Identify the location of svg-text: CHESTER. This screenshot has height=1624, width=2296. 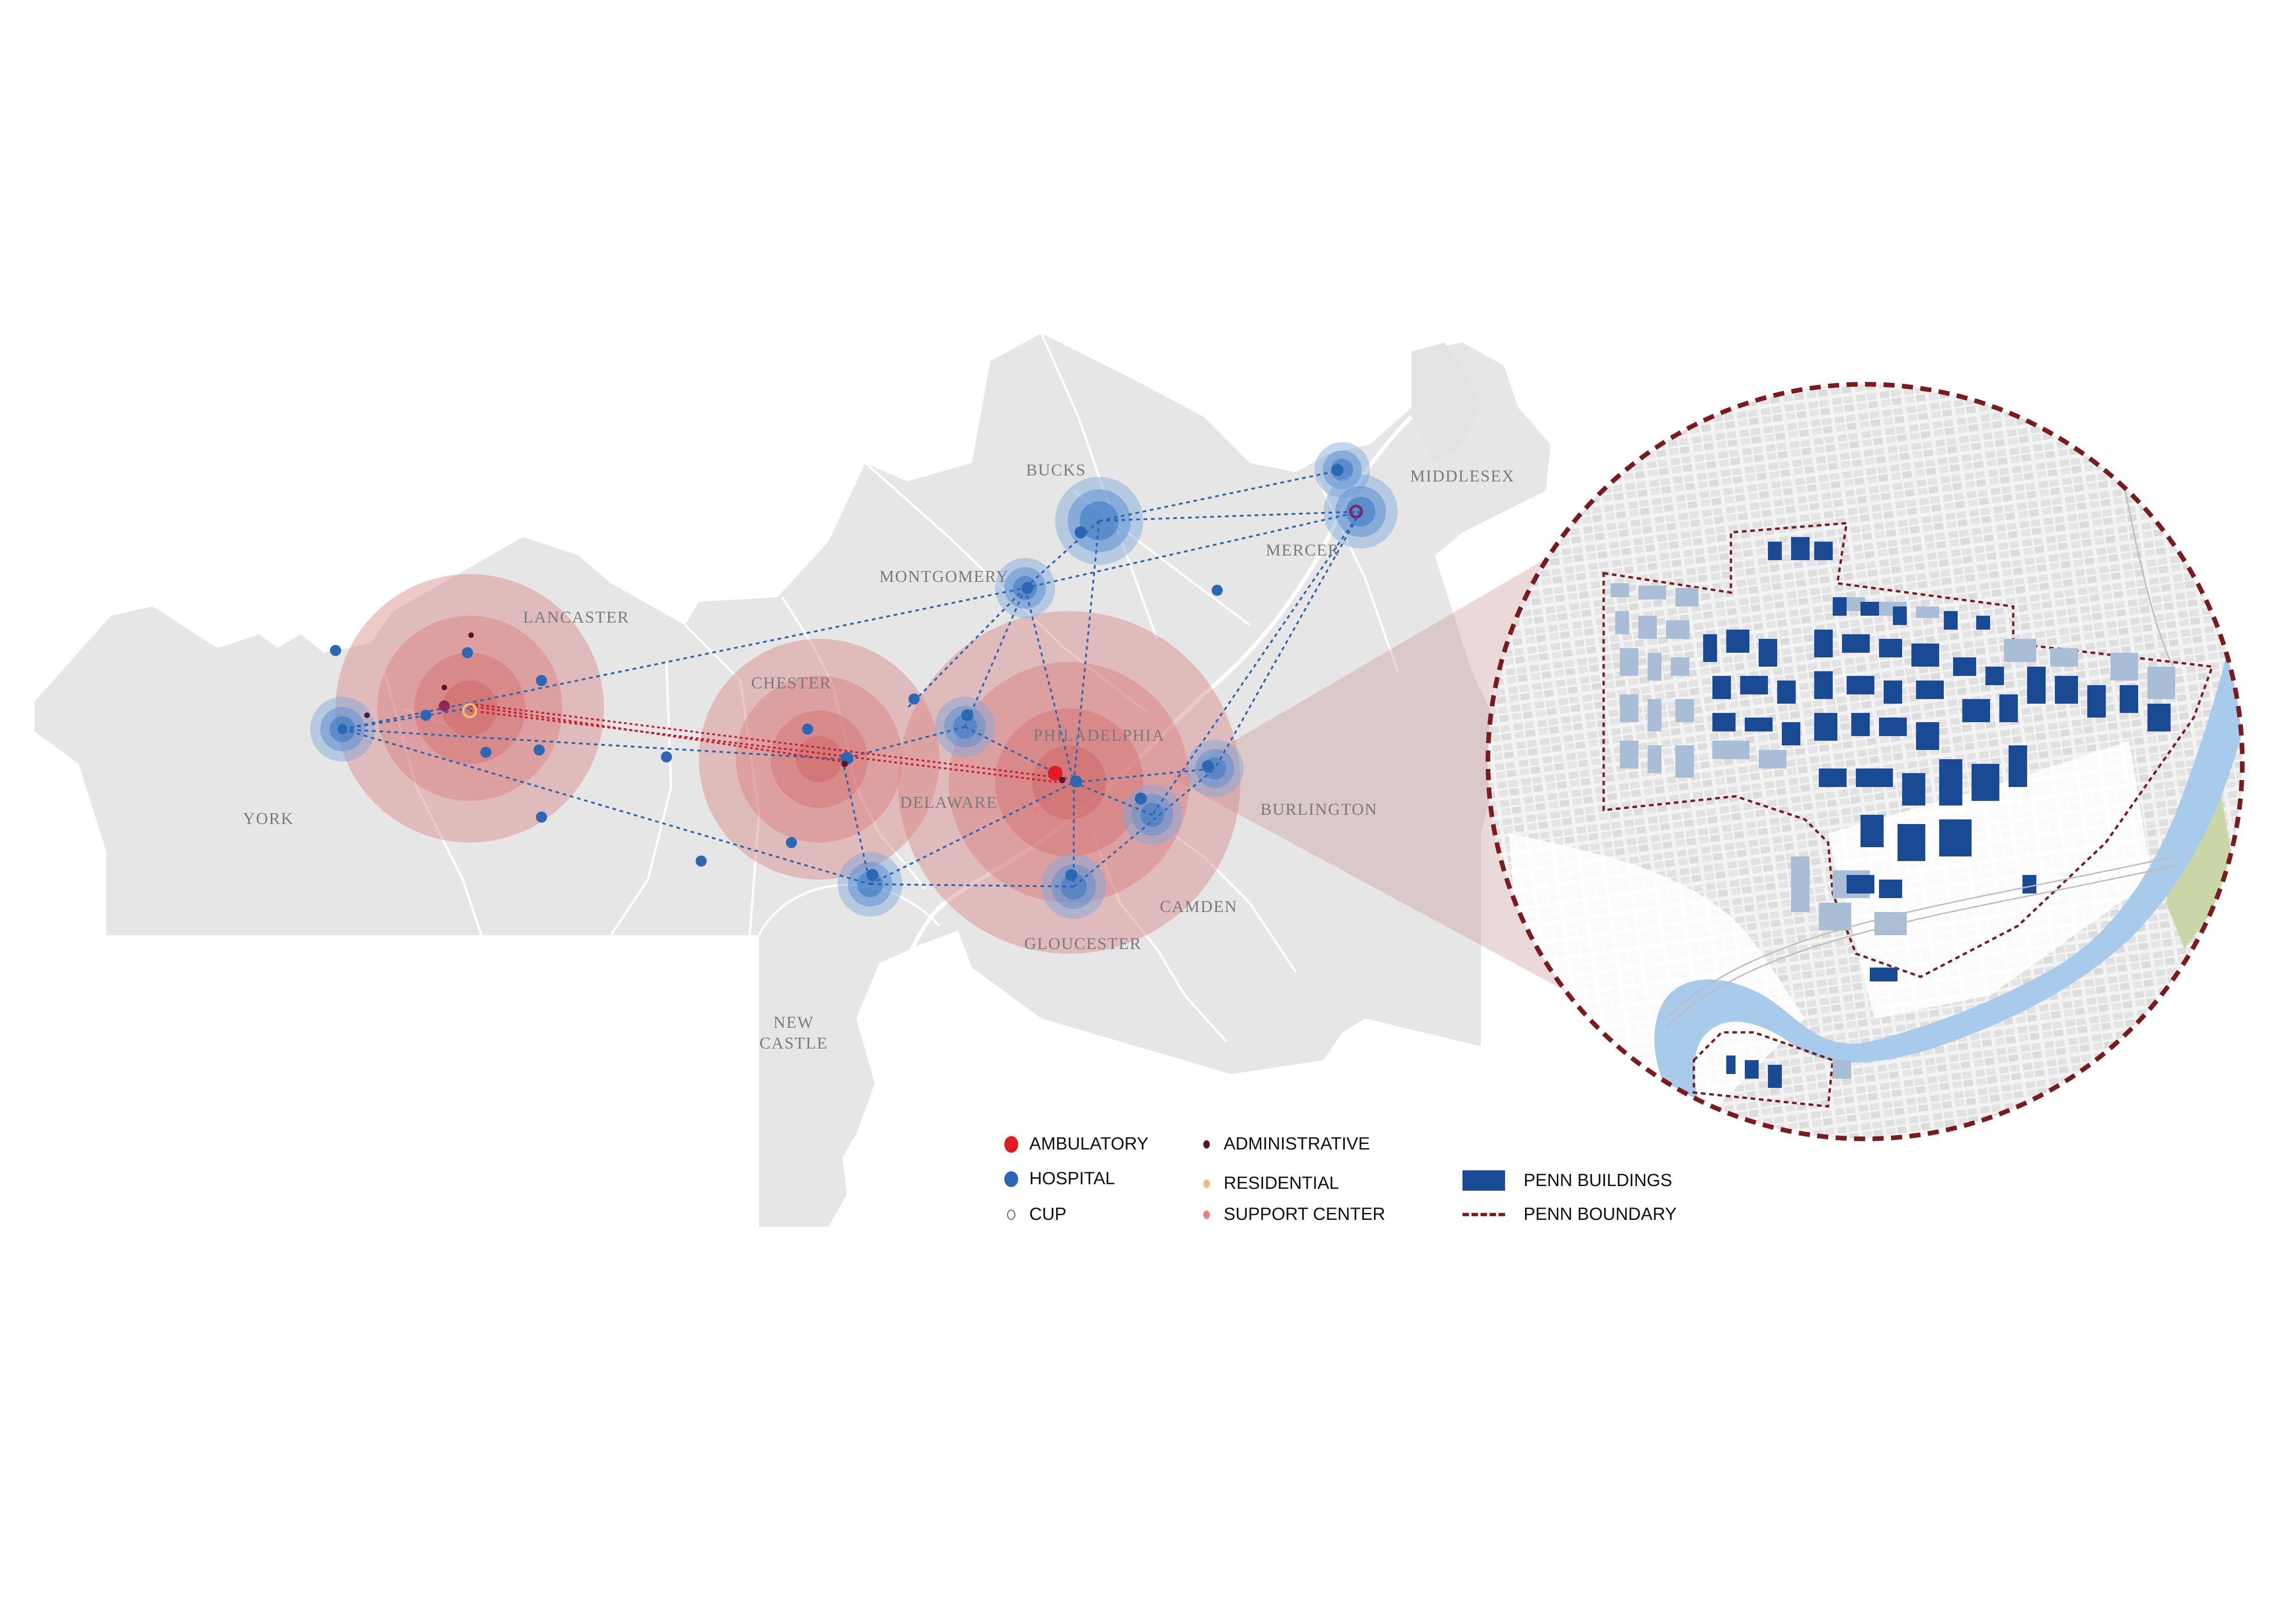
(791, 683).